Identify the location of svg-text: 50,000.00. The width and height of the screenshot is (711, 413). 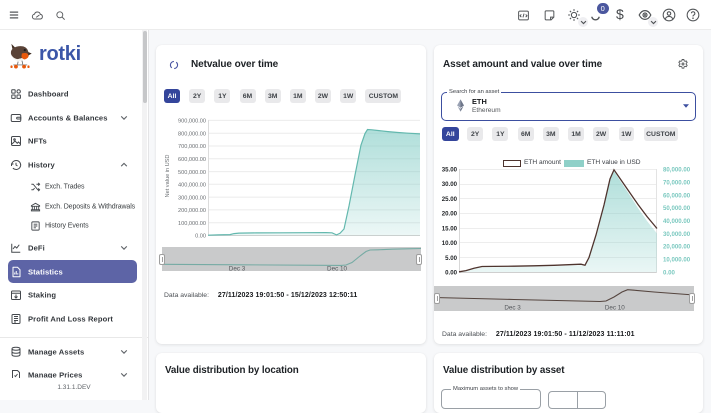
(677, 208).